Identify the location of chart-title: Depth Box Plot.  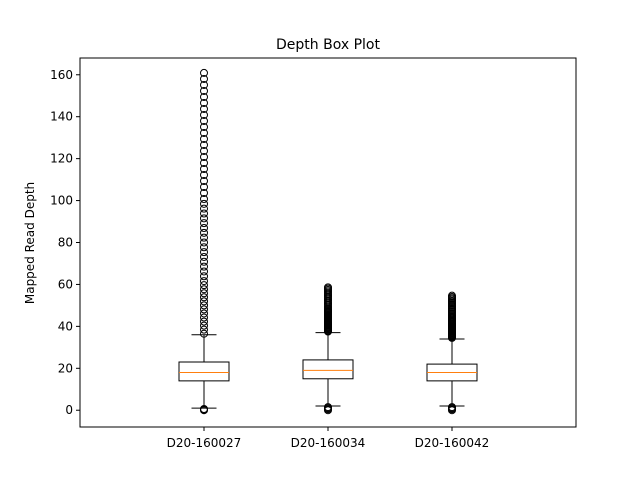
(328, 45).